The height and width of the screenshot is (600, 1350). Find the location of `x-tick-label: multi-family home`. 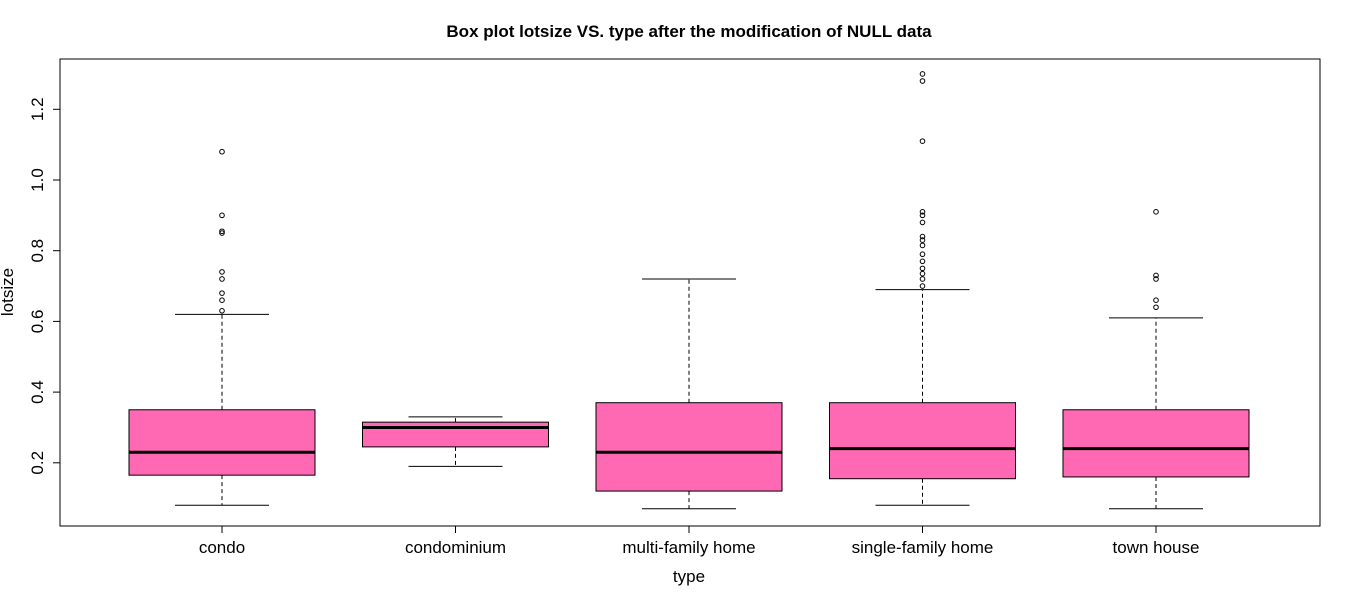

x-tick-label: multi-family home is located at coordinates (688, 547).